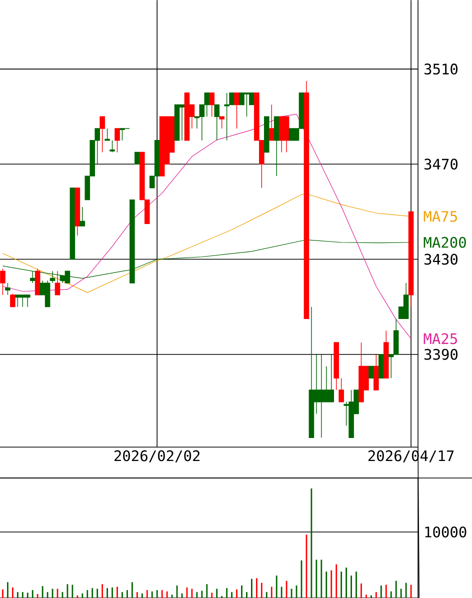  Describe the element at coordinates (445, 532) in the screenshot. I see `y-tick-label: 10000` at that location.